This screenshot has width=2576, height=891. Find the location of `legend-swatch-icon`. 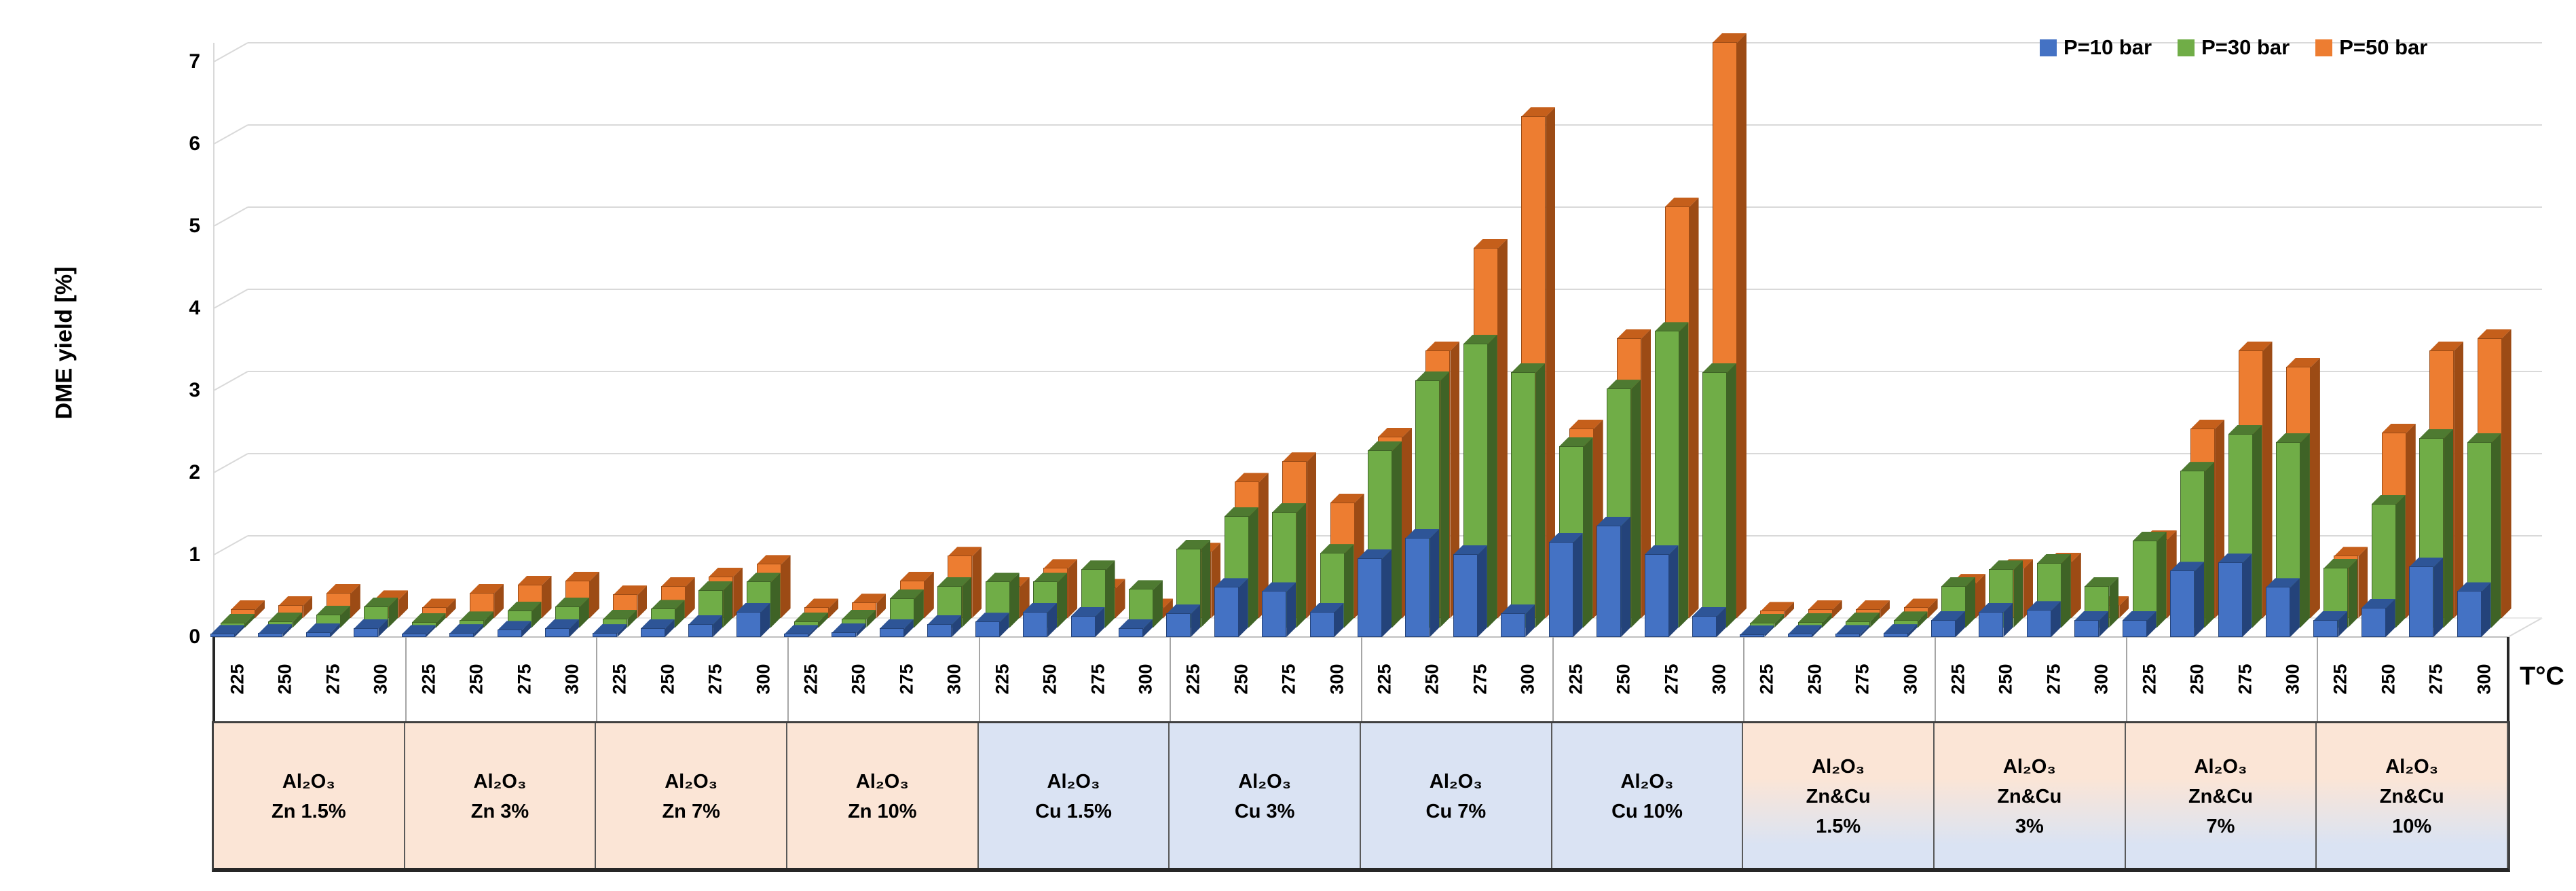

legend-swatch-icon is located at coordinates (2049, 47).